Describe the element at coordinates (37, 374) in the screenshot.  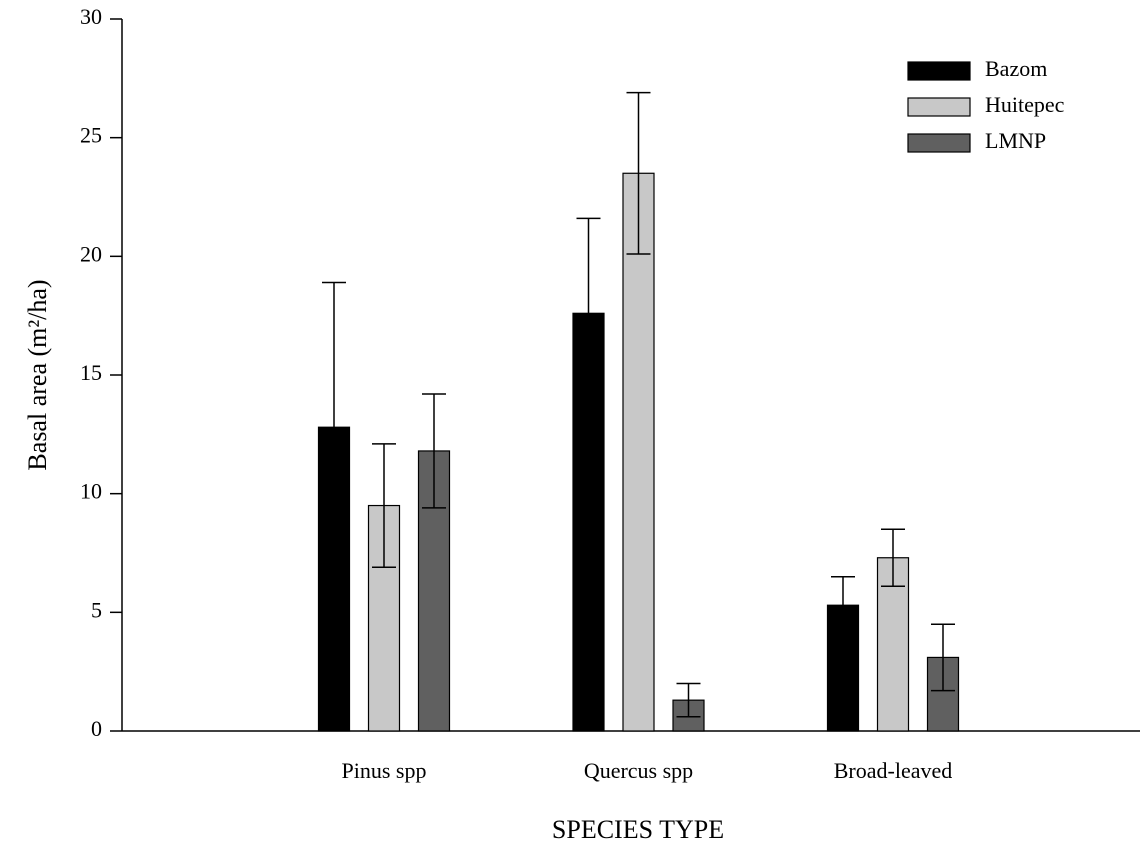
I see `y-axis-title: Basal area (m²/ha)` at that location.